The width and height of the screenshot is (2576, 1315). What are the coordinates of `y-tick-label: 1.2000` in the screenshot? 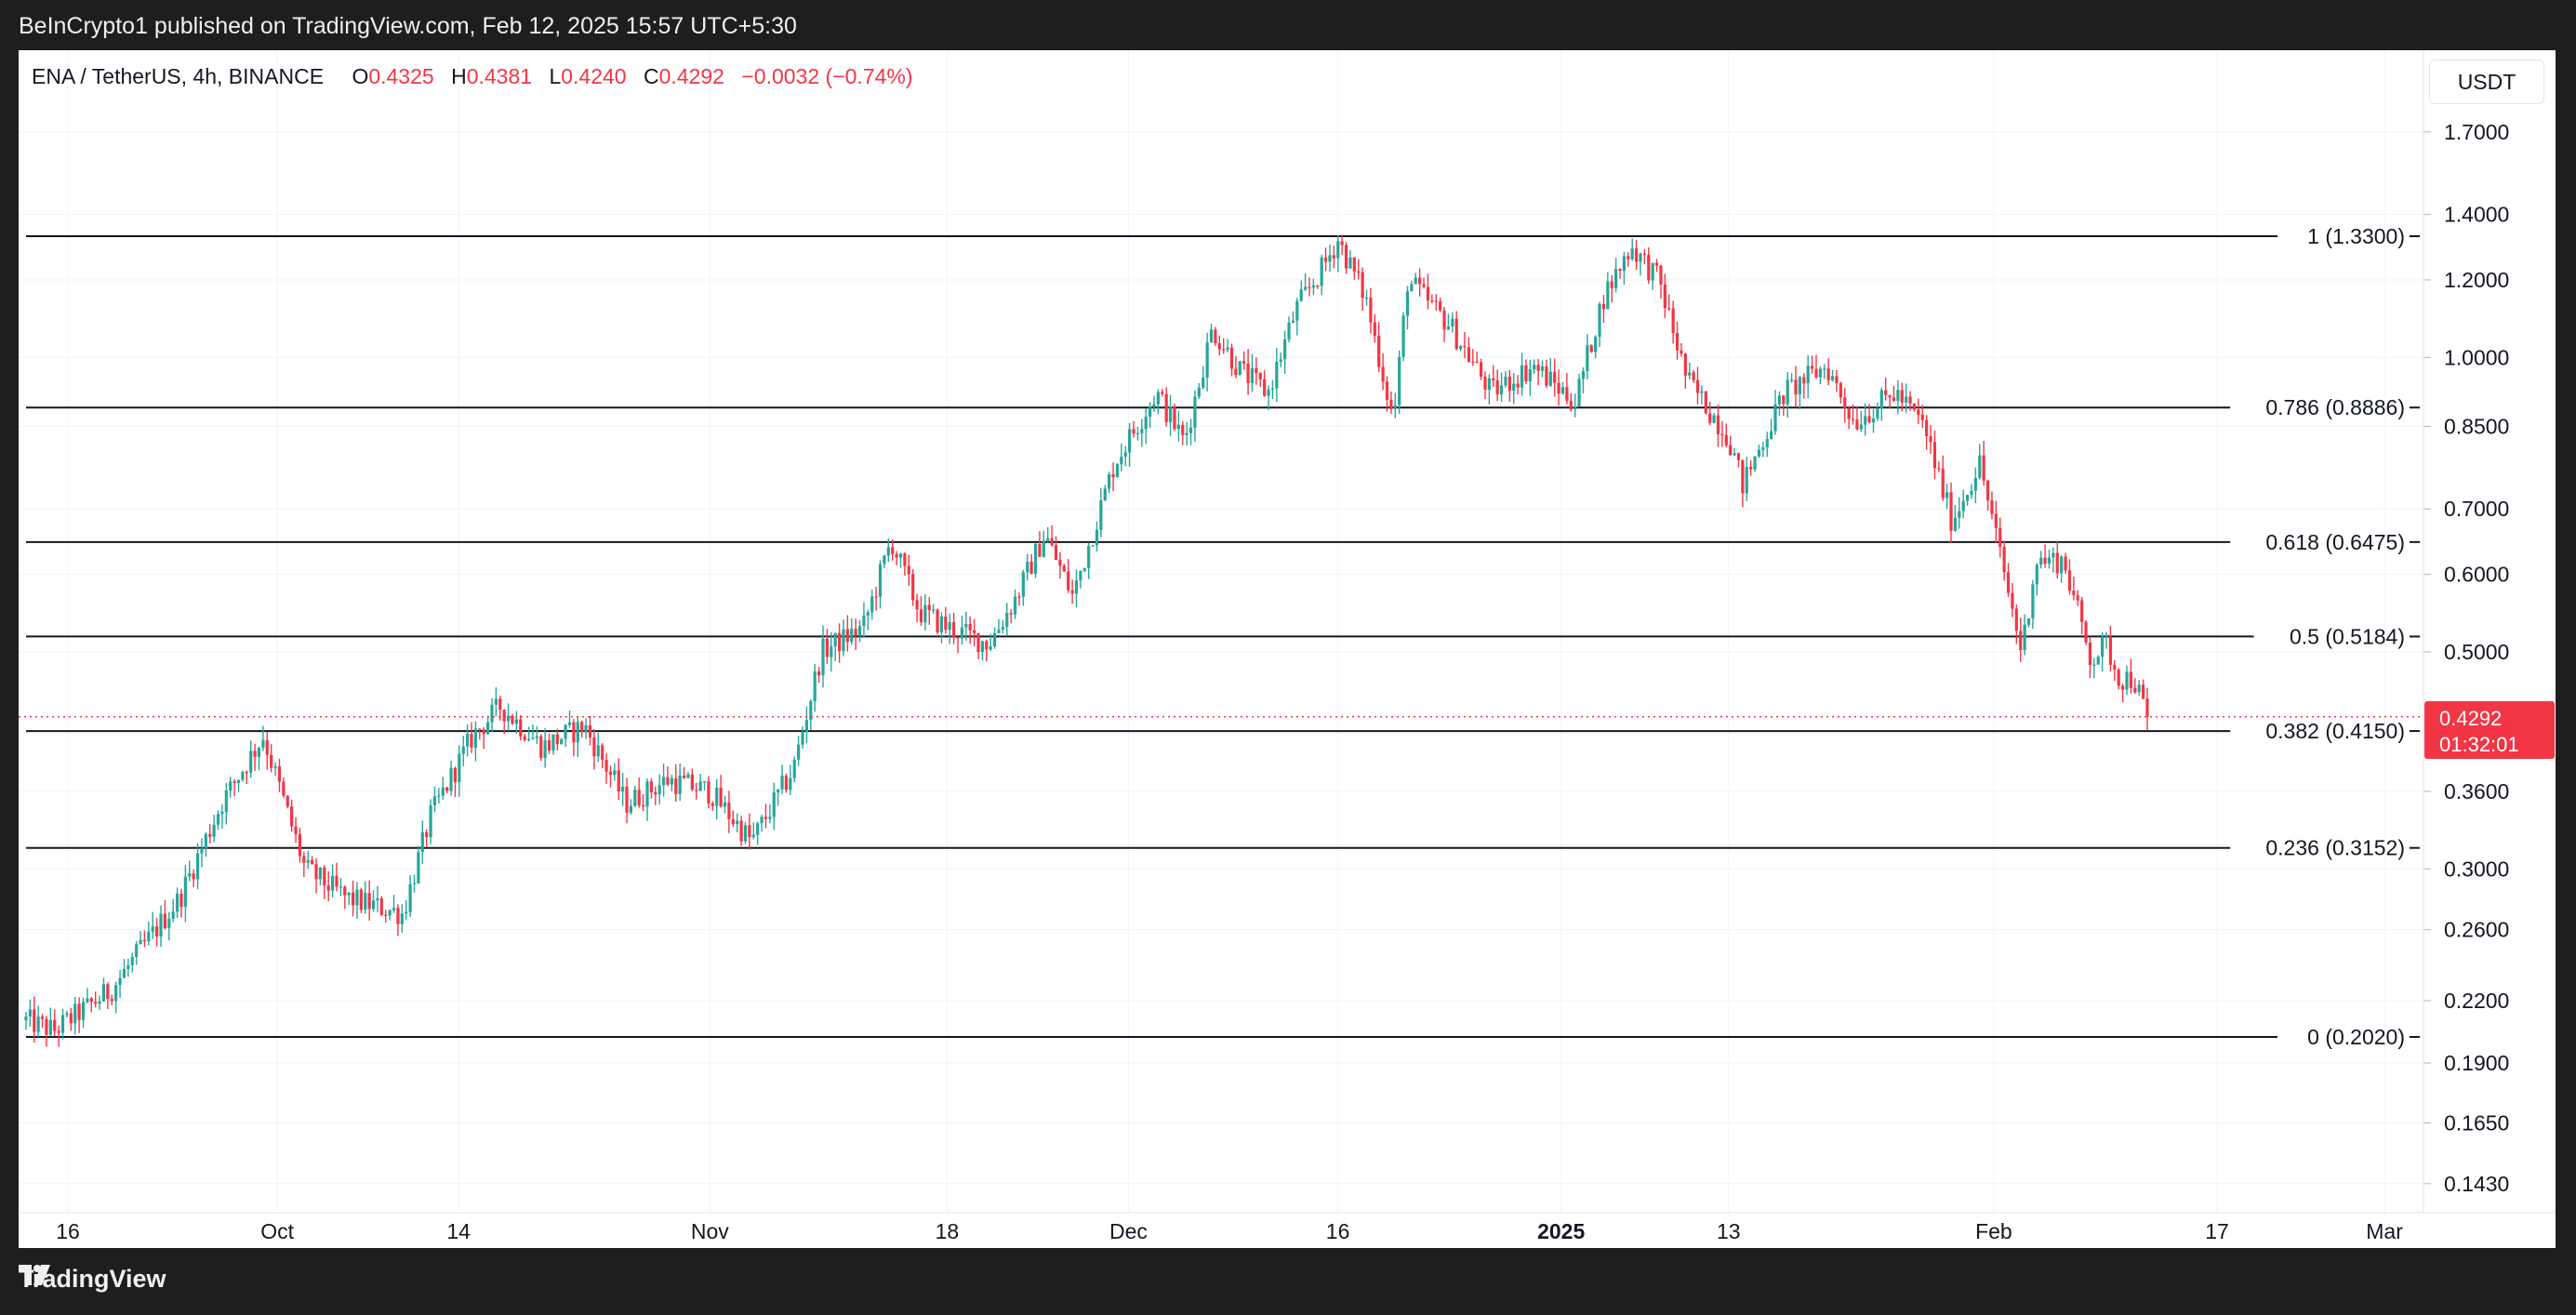 It's located at (2476, 280).